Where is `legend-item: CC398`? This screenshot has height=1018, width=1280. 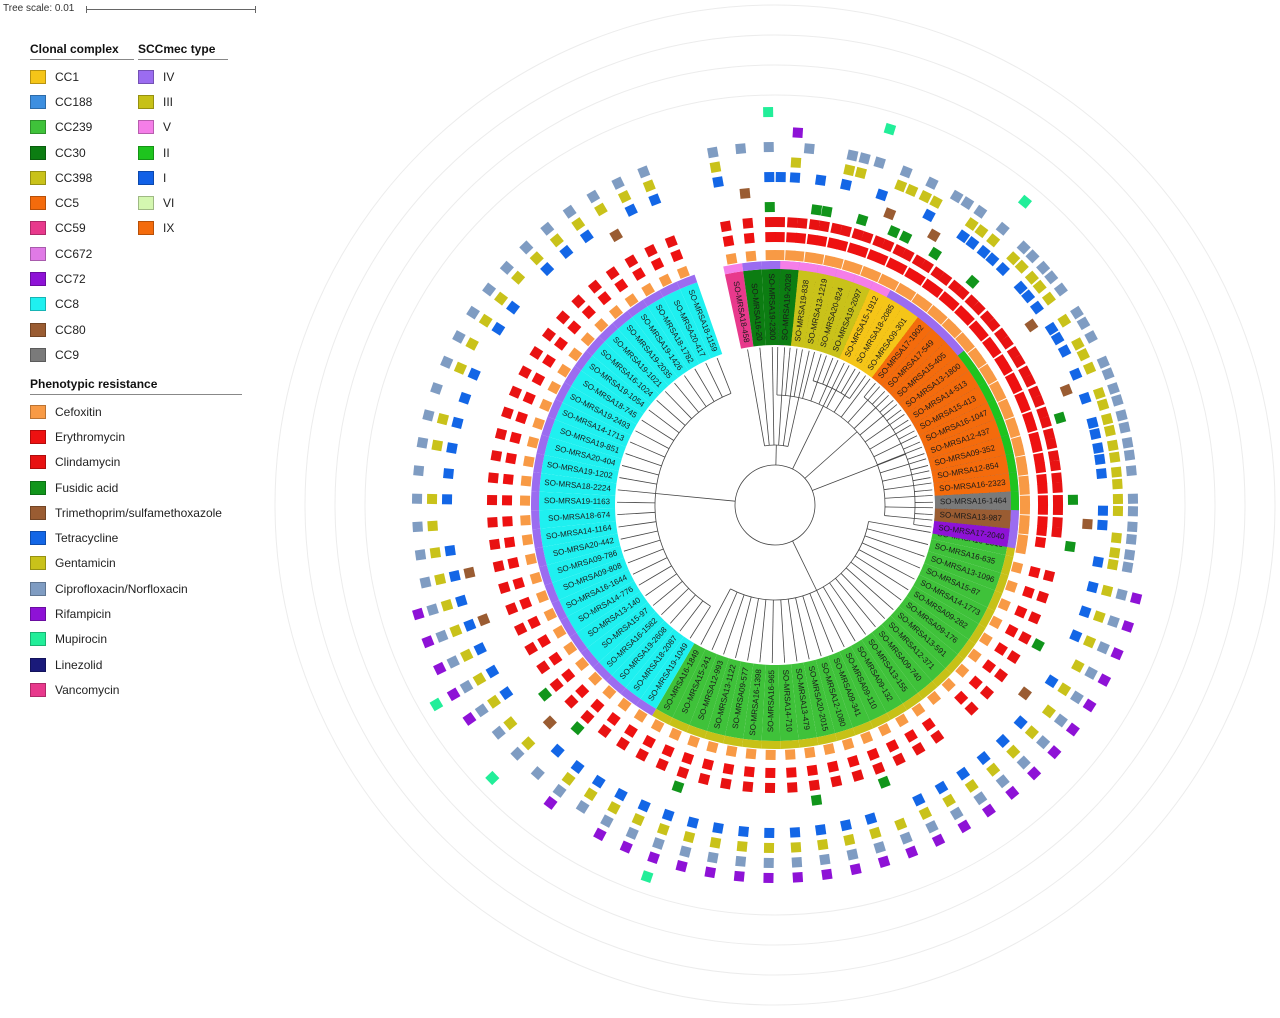
legend-item: CC398 is located at coordinates (82, 177).